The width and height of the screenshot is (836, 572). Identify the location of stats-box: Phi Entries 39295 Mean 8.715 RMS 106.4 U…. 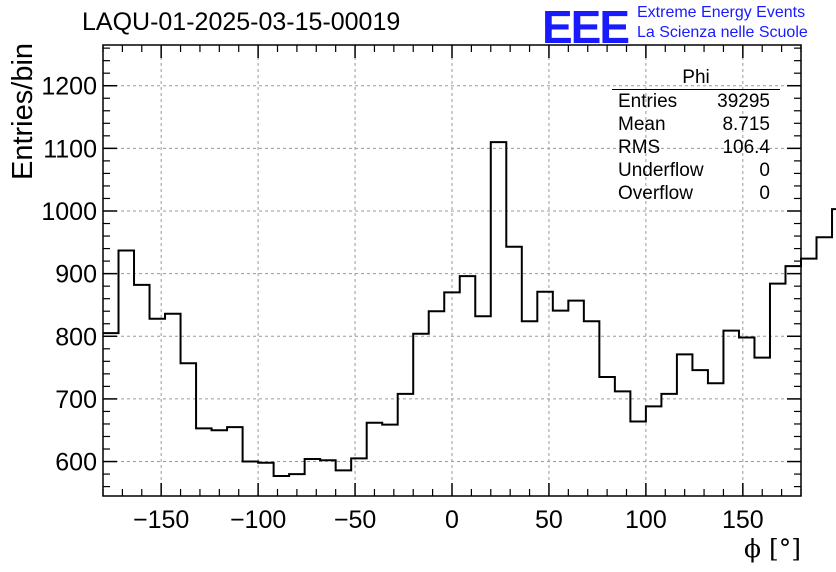
(696, 136).